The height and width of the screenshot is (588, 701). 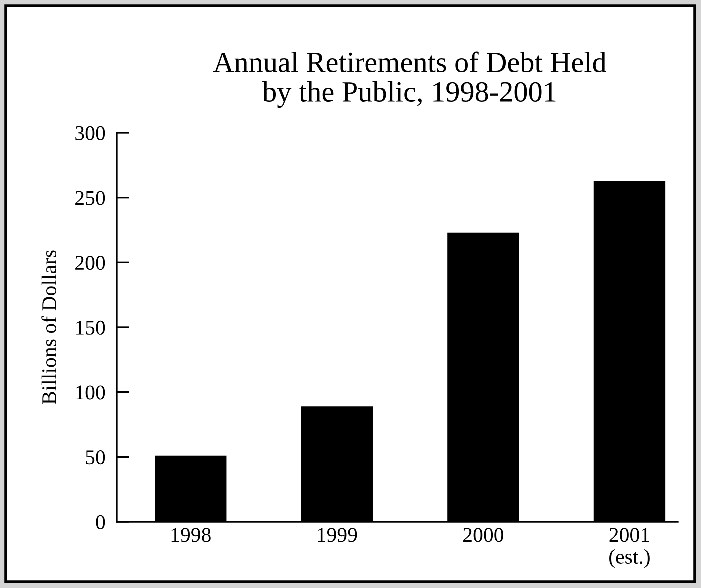 What do you see at coordinates (630, 548) in the screenshot?
I see `x-tick-label: 2001 (est.)` at bounding box center [630, 548].